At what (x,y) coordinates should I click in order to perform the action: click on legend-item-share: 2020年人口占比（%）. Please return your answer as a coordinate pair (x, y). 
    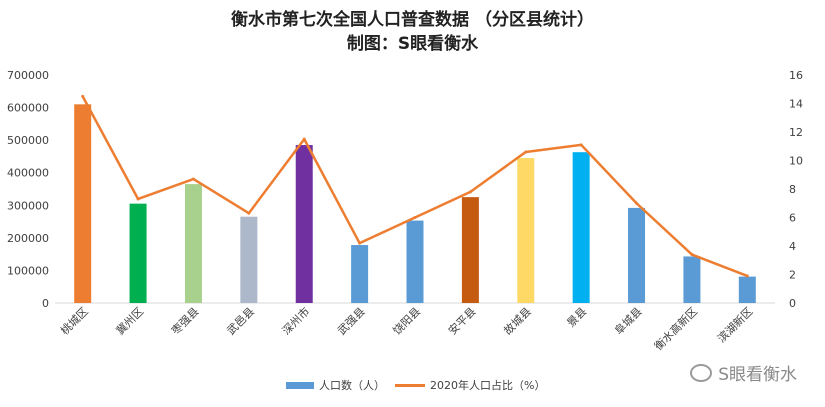
    Looking at the image, I should click on (470, 385).